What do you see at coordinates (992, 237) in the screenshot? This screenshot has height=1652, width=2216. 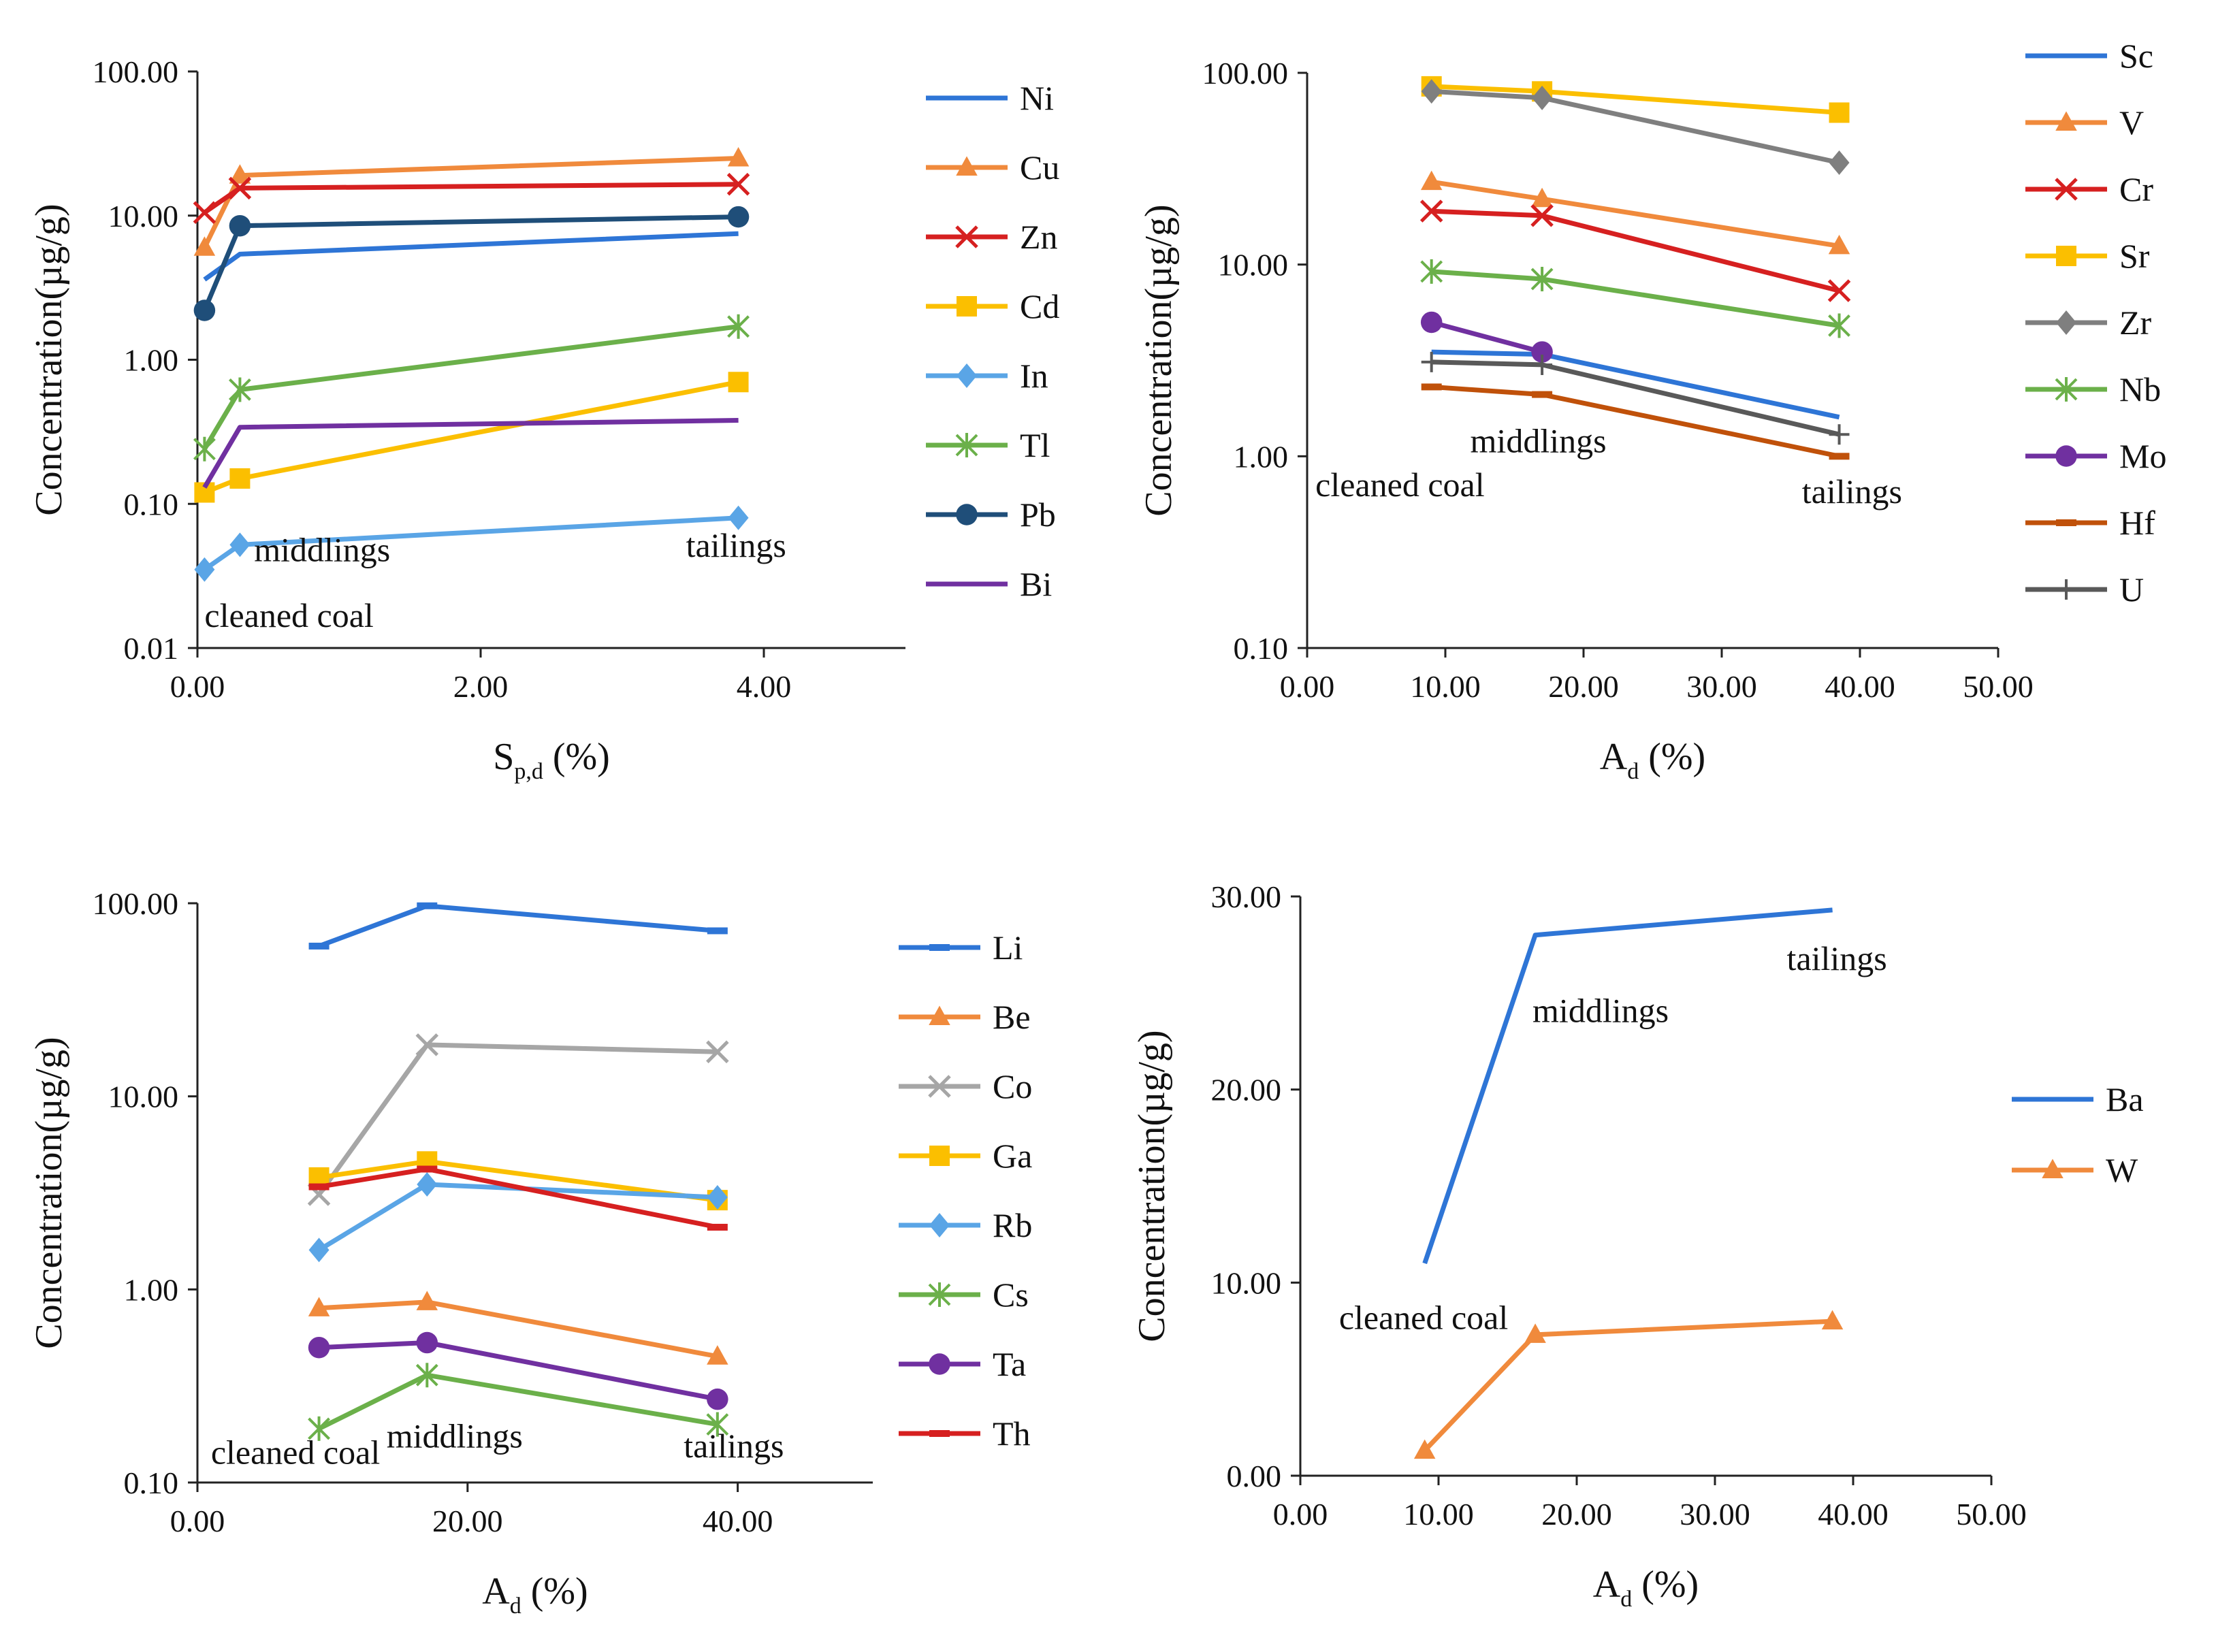 I see `legend-entry-zn: Zn` at bounding box center [992, 237].